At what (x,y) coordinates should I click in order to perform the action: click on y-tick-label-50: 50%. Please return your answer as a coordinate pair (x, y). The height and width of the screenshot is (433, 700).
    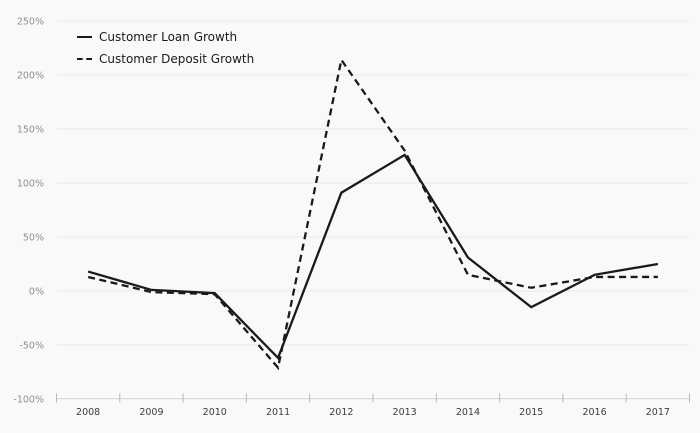
    Looking at the image, I should click on (33, 238).